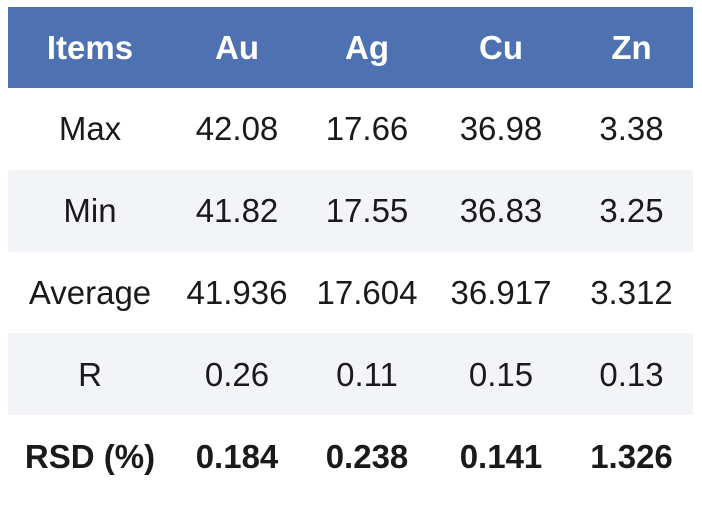 Image resolution: width=702 pixels, height=506 pixels. What do you see at coordinates (631, 47) in the screenshot?
I see `column-header-zn: Zn` at bounding box center [631, 47].